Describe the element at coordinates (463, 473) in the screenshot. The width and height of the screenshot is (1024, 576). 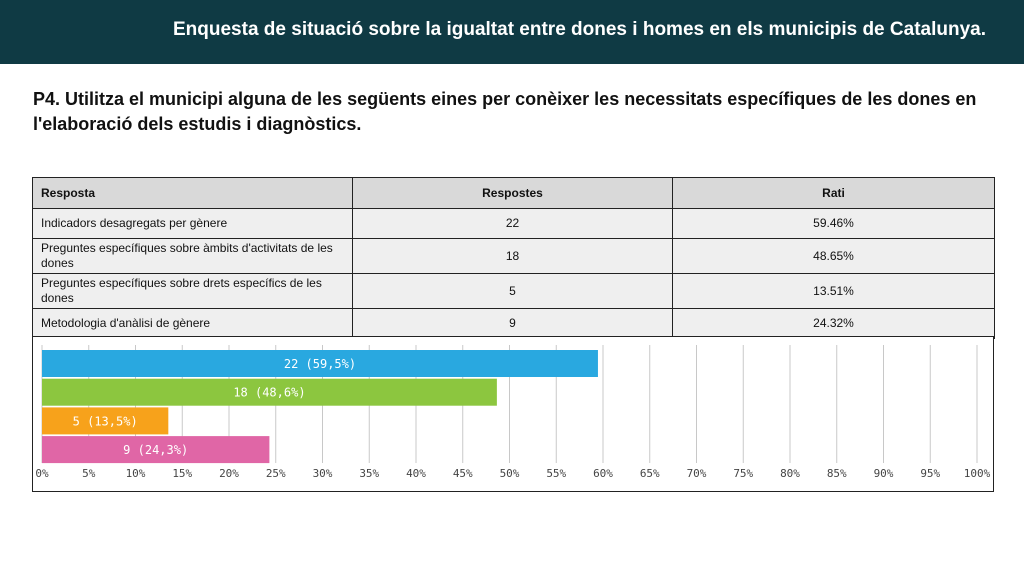
I see `x-tick-label: 45%` at that location.